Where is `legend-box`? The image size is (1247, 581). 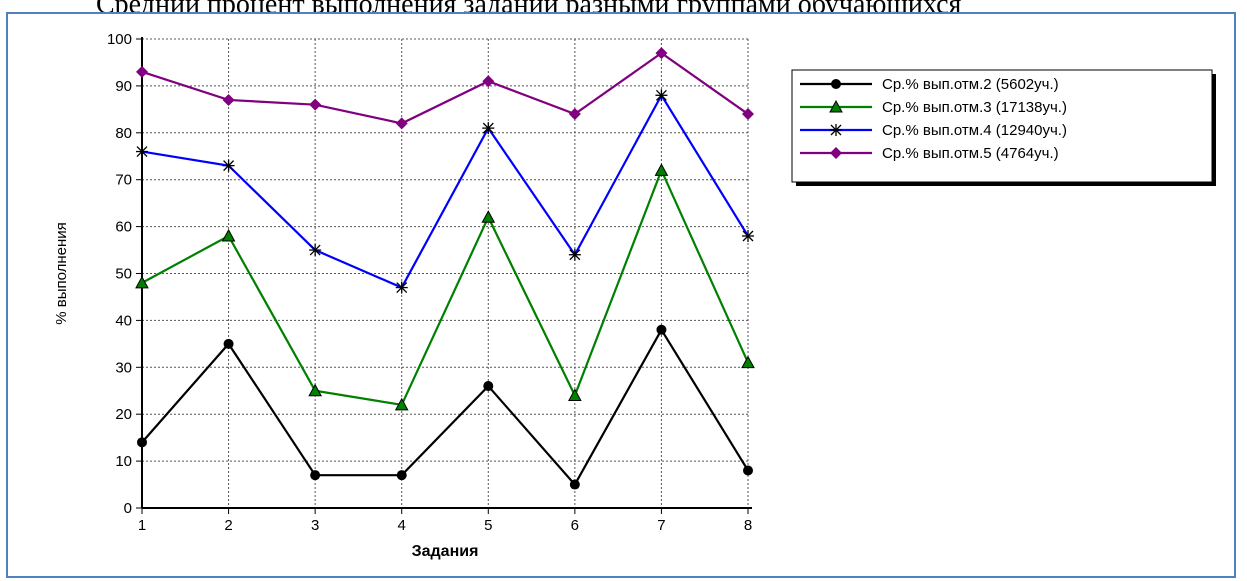
legend-box is located at coordinates (1002, 126).